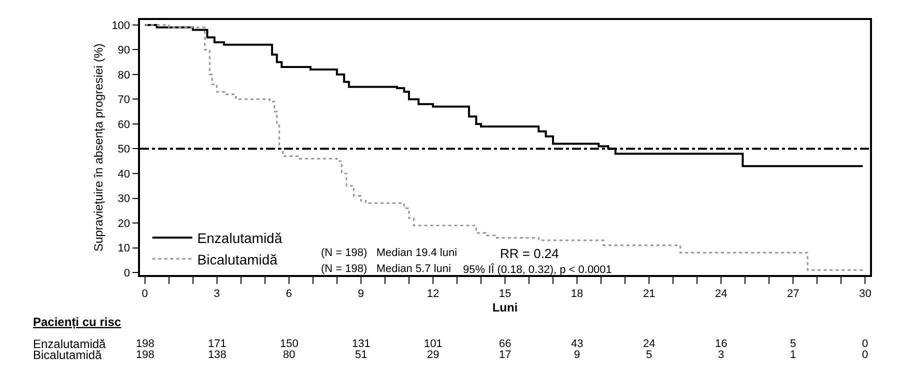 The image size is (916, 391). What do you see at coordinates (237, 259) in the screenshot?
I see `legend-label: Bicalutamidă` at bounding box center [237, 259].